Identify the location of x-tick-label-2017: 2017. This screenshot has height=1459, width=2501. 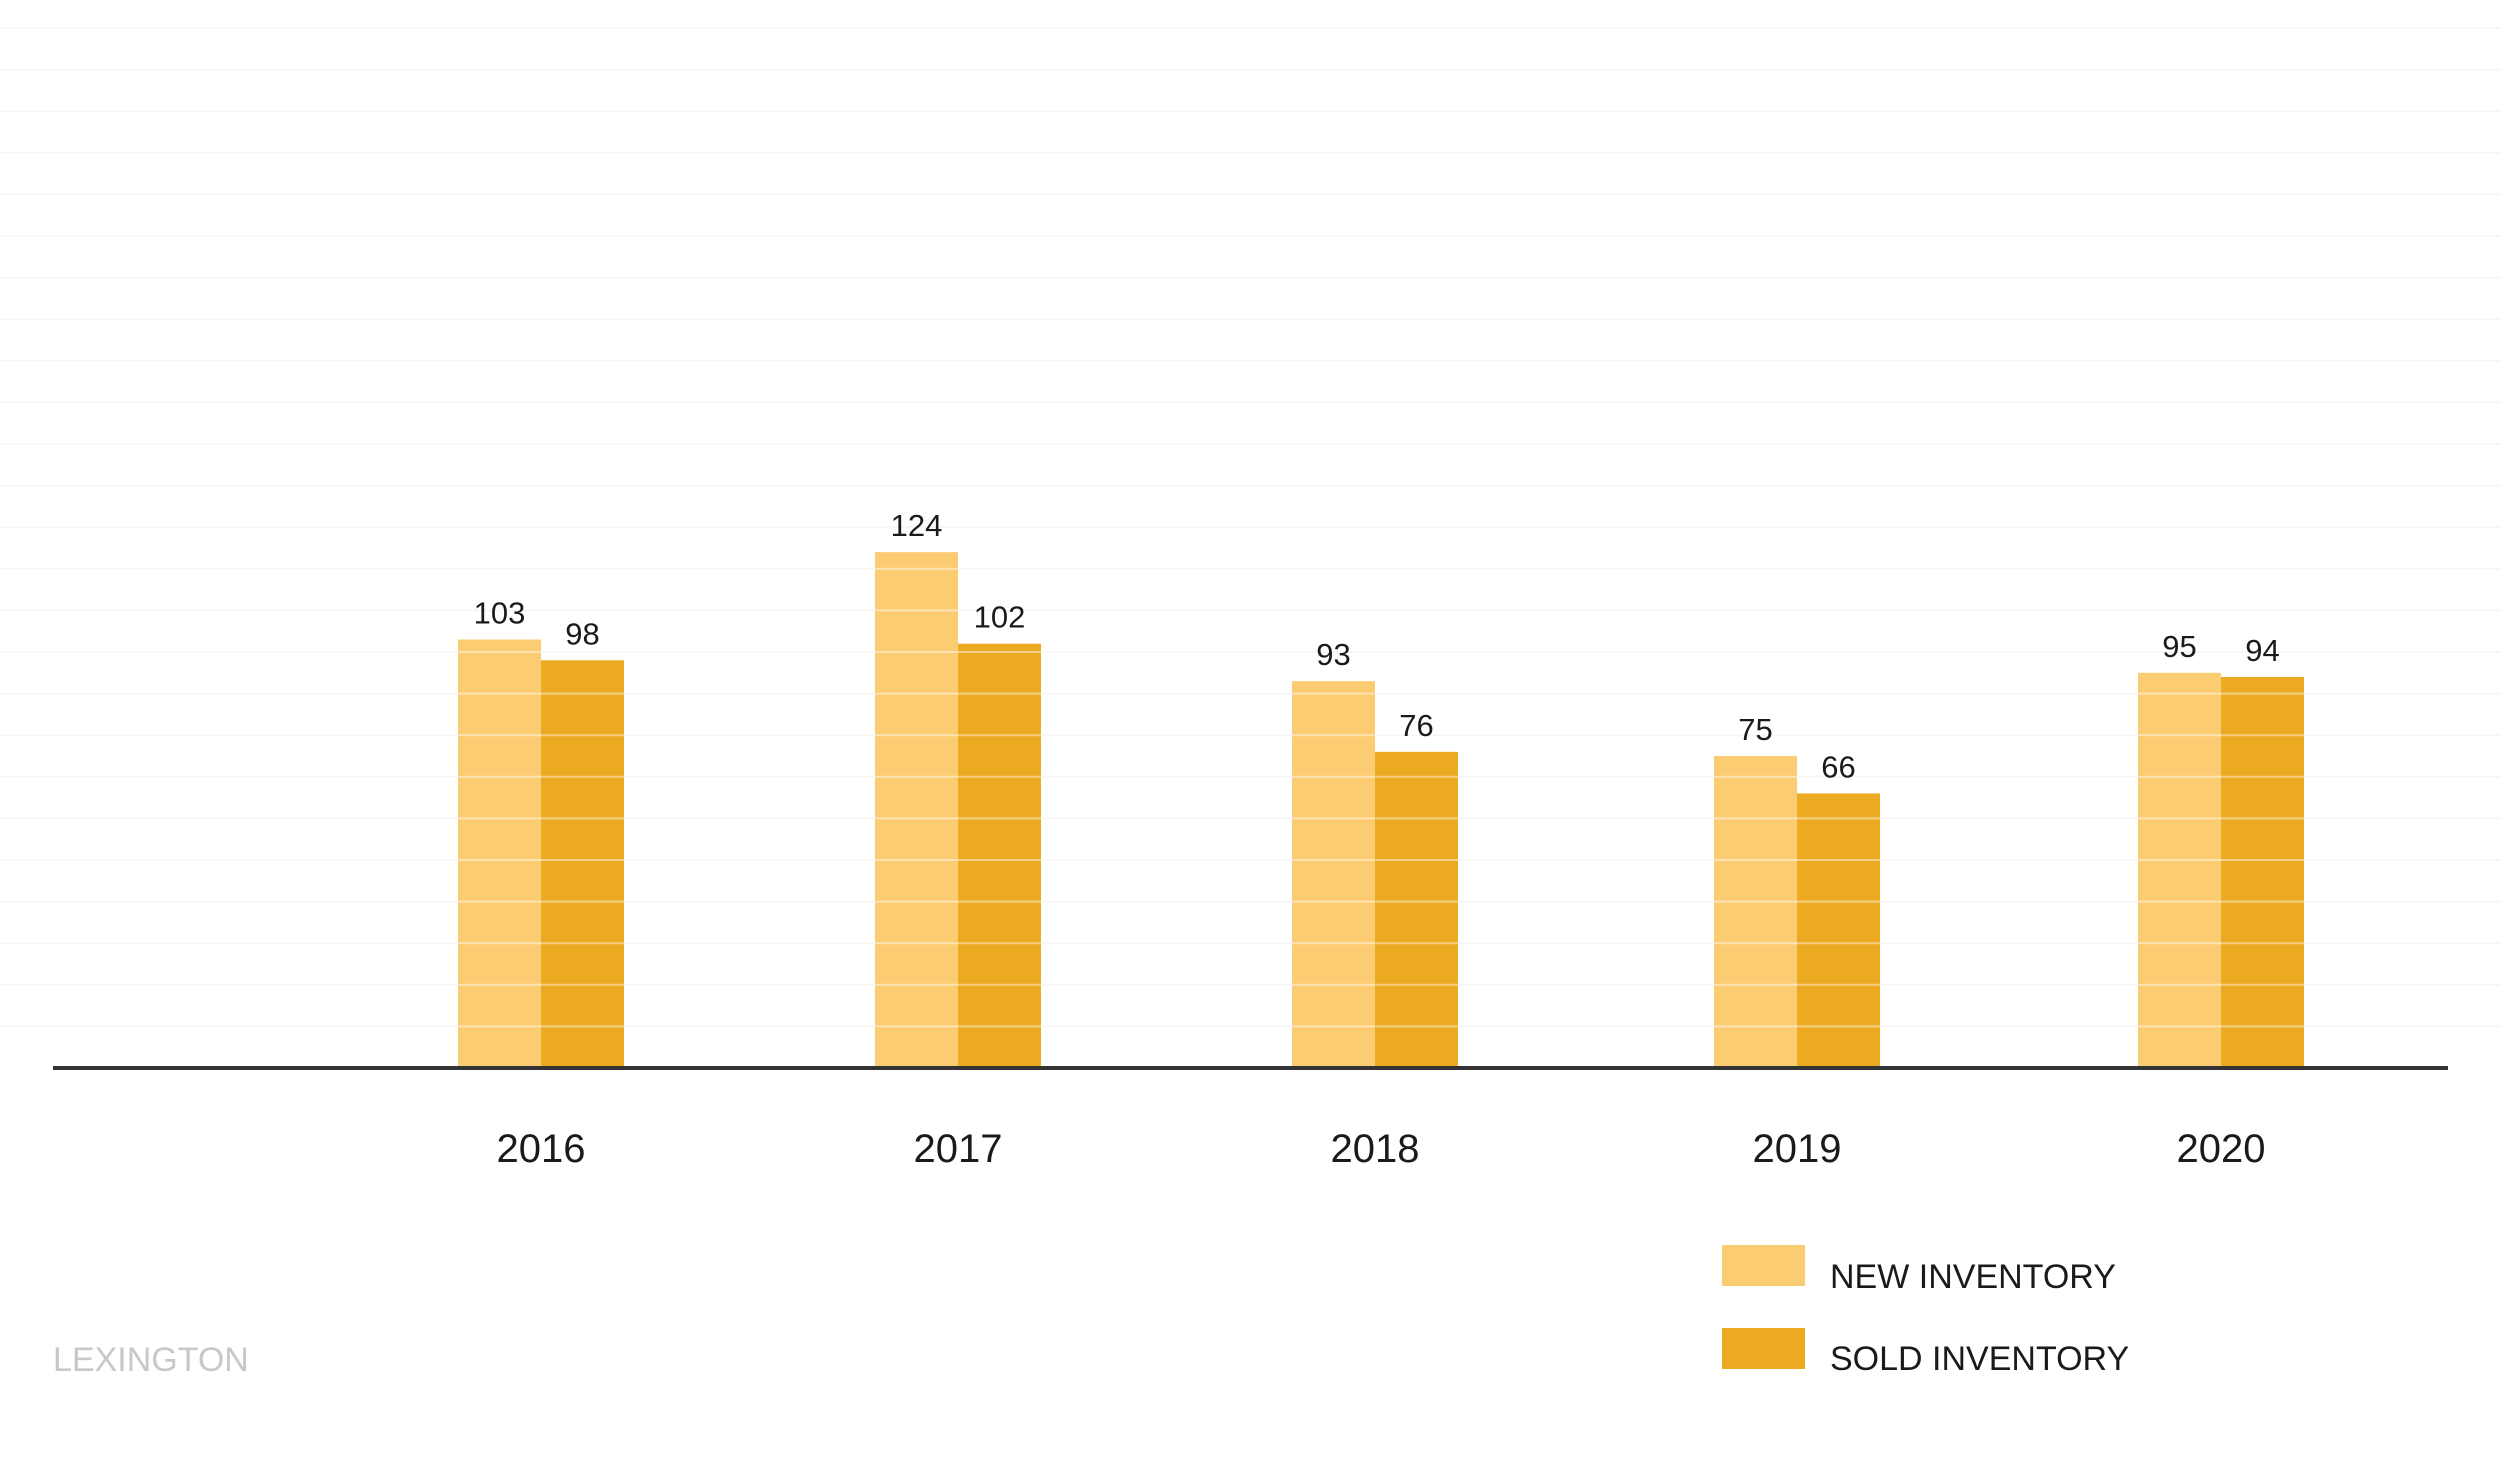
(958, 1149).